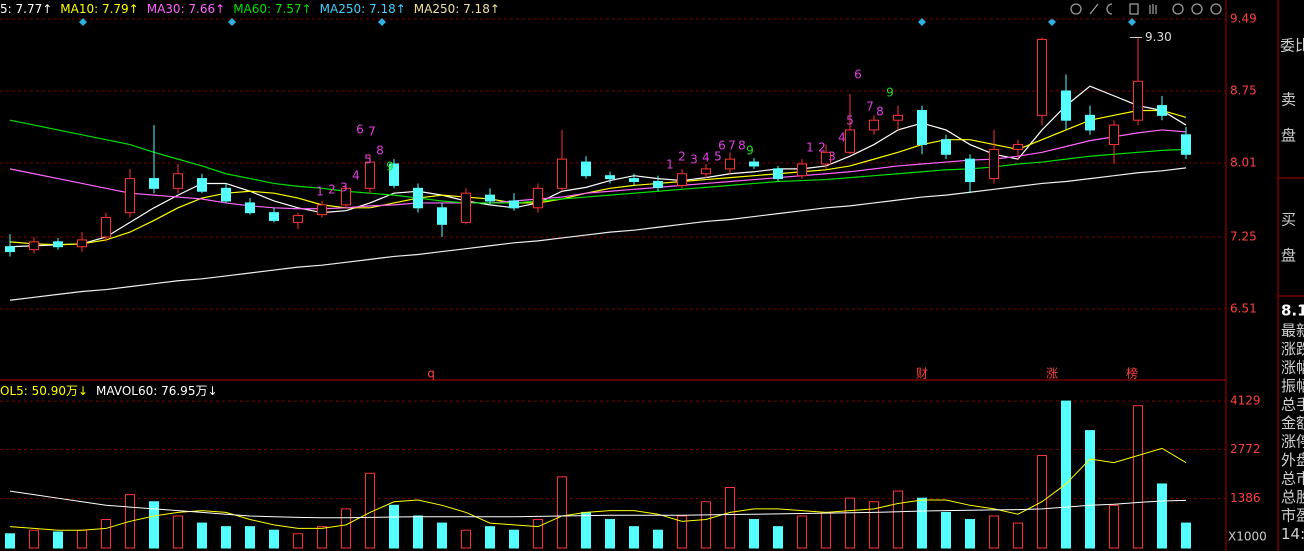 The width and height of the screenshot is (1304, 551). What do you see at coordinates (1153, 9) in the screenshot?
I see `hand-icon` at bounding box center [1153, 9].